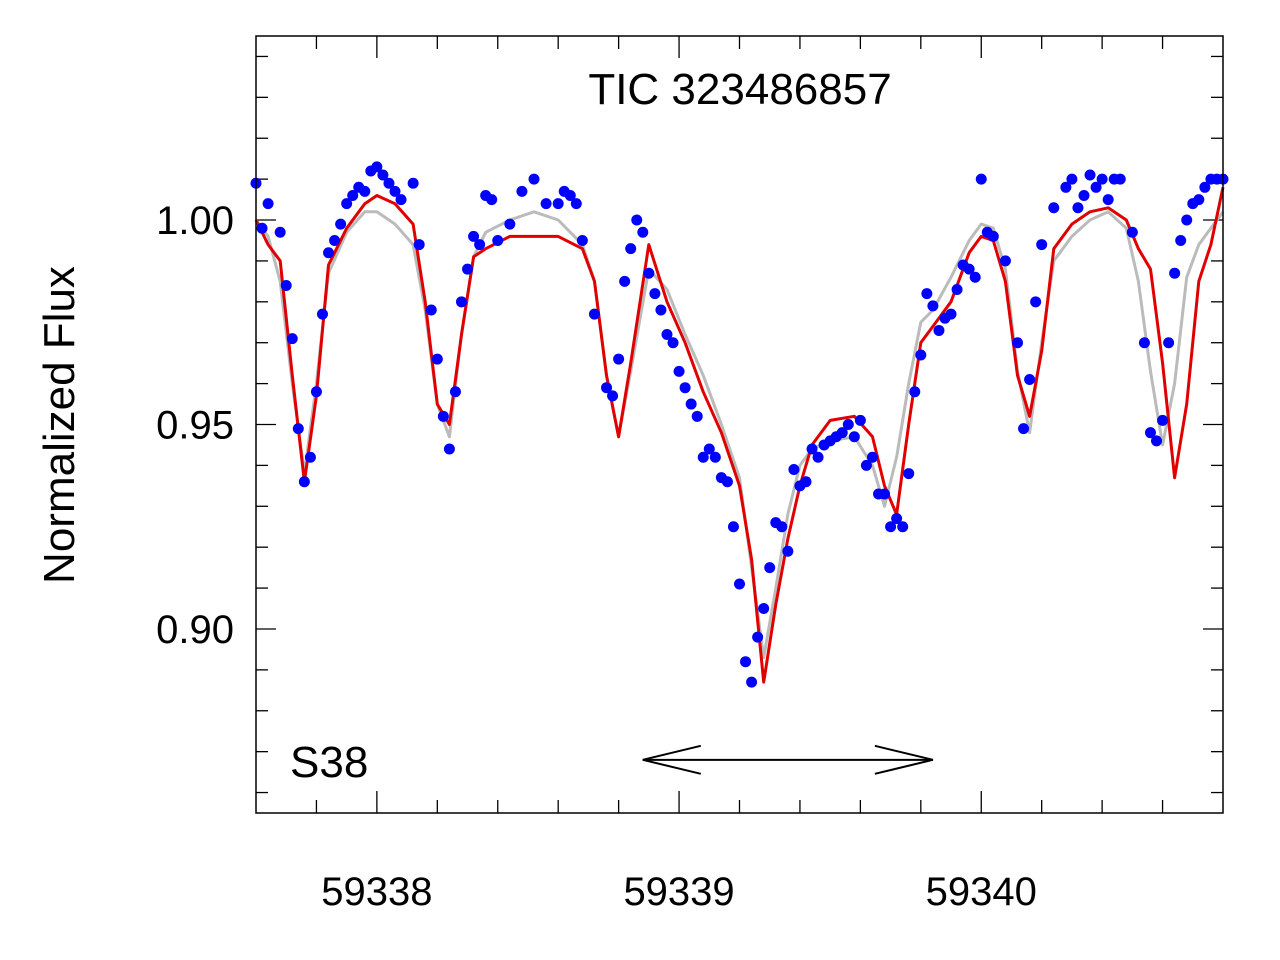 This screenshot has width=1280, height=960. I want to click on annotation-label: S38, so click(329, 762).